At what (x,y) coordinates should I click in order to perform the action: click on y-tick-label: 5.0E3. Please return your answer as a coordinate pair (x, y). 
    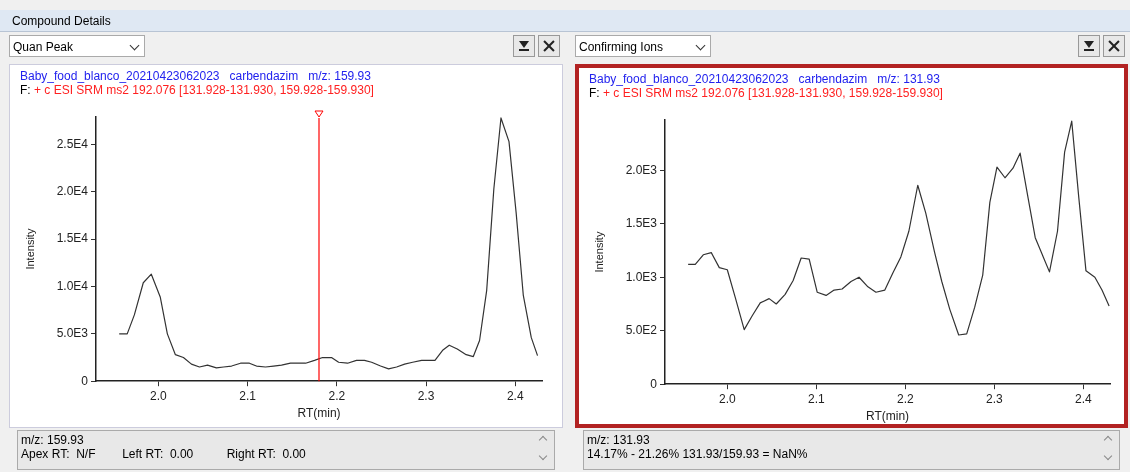
    Looking at the image, I should click on (72, 333).